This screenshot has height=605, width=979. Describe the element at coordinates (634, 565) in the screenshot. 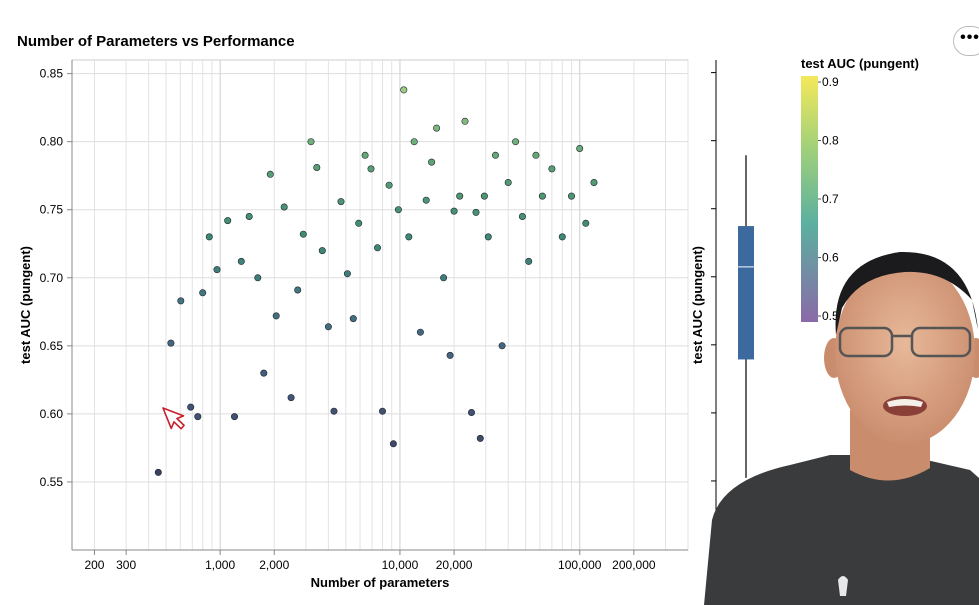

I see `x-tick-label: 200,000` at that location.